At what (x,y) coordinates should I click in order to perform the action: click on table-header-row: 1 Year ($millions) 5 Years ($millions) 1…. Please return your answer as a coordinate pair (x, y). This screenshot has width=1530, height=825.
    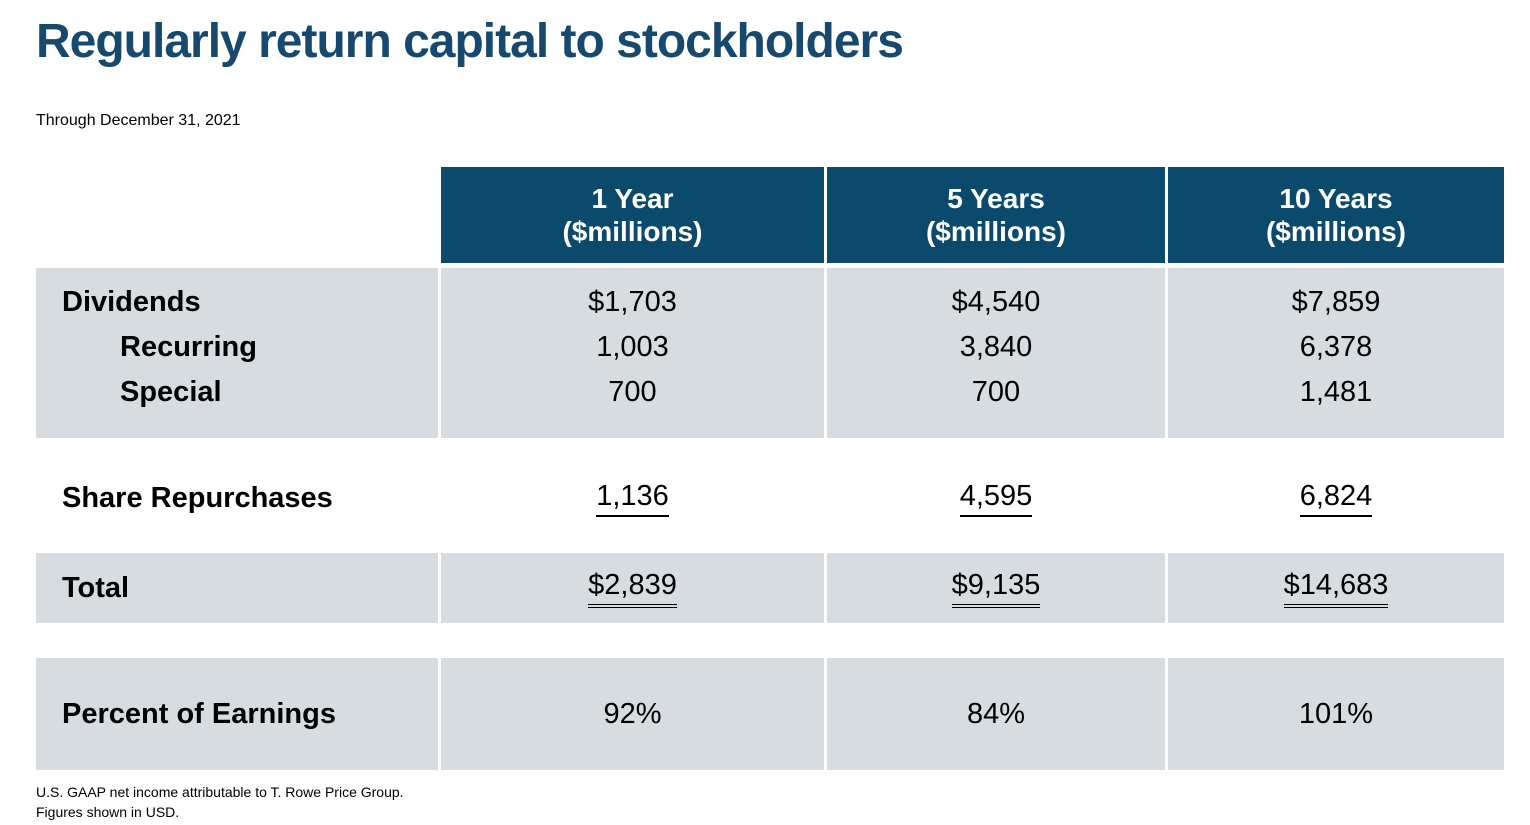
    Looking at the image, I should click on (770, 215).